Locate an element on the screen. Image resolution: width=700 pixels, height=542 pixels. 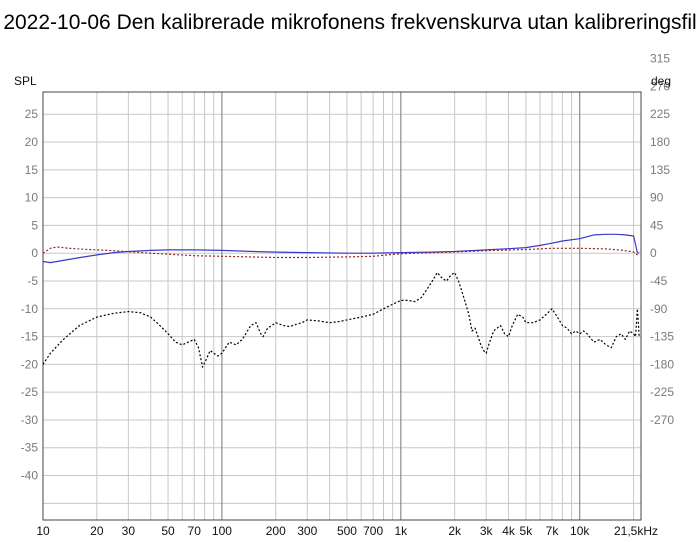
x-tick-label: 300 is located at coordinates (307, 531).